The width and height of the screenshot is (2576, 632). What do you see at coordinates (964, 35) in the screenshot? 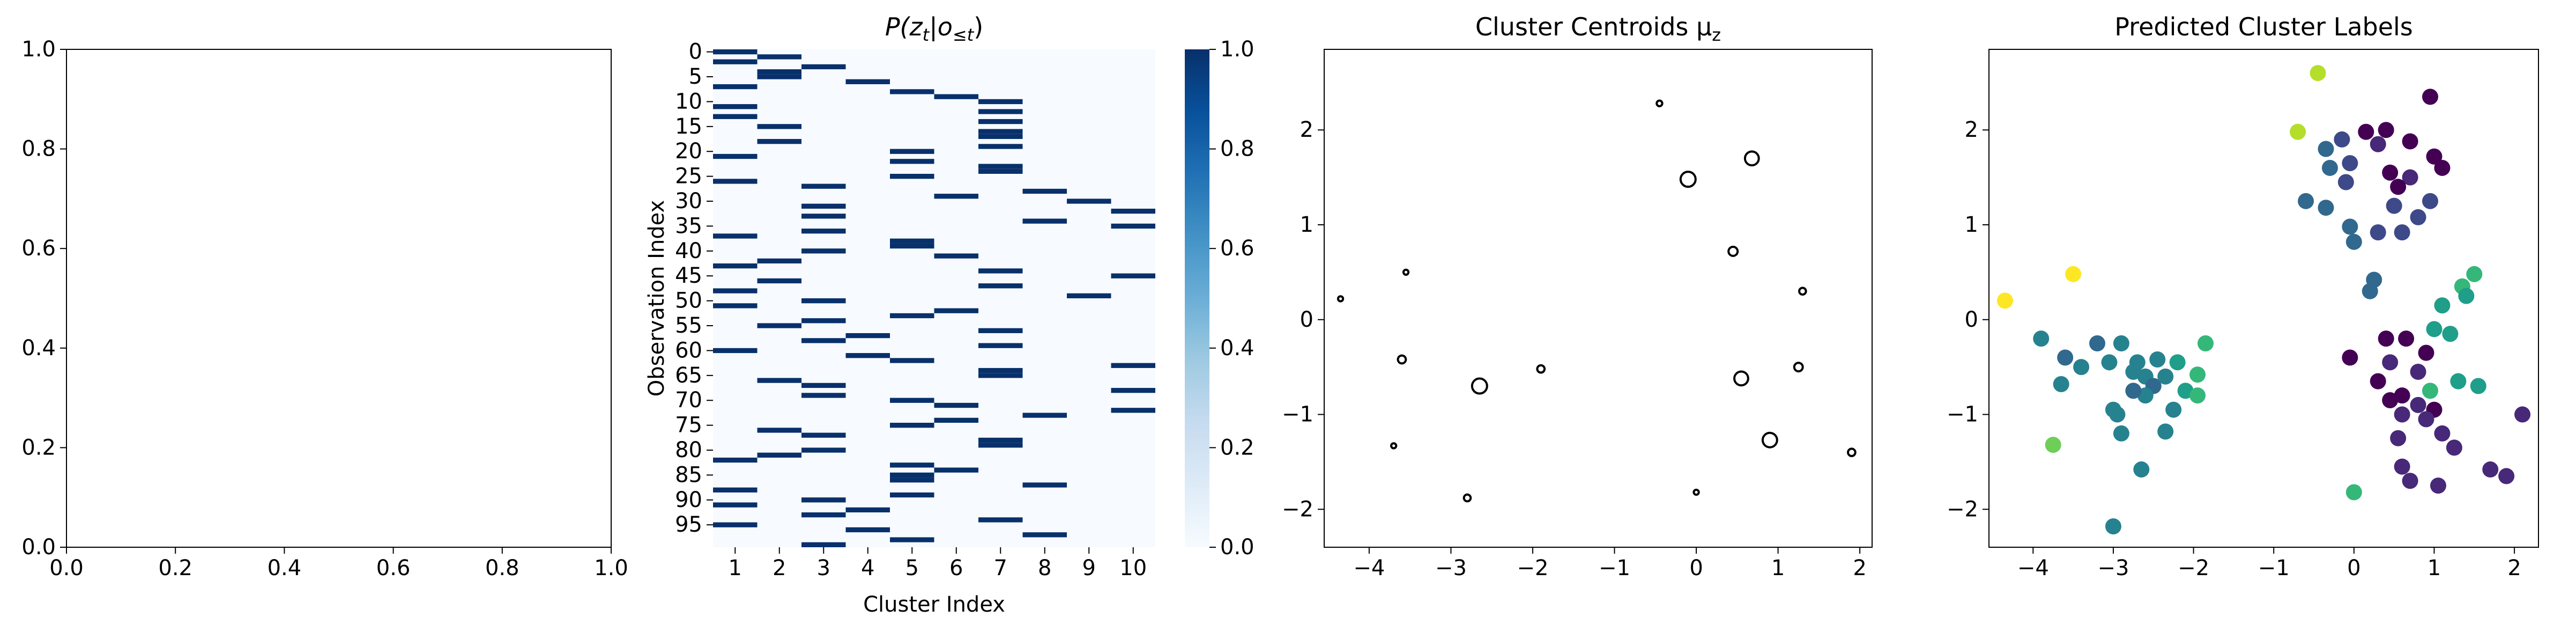
I see `title-part: ≤t` at bounding box center [964, 35].